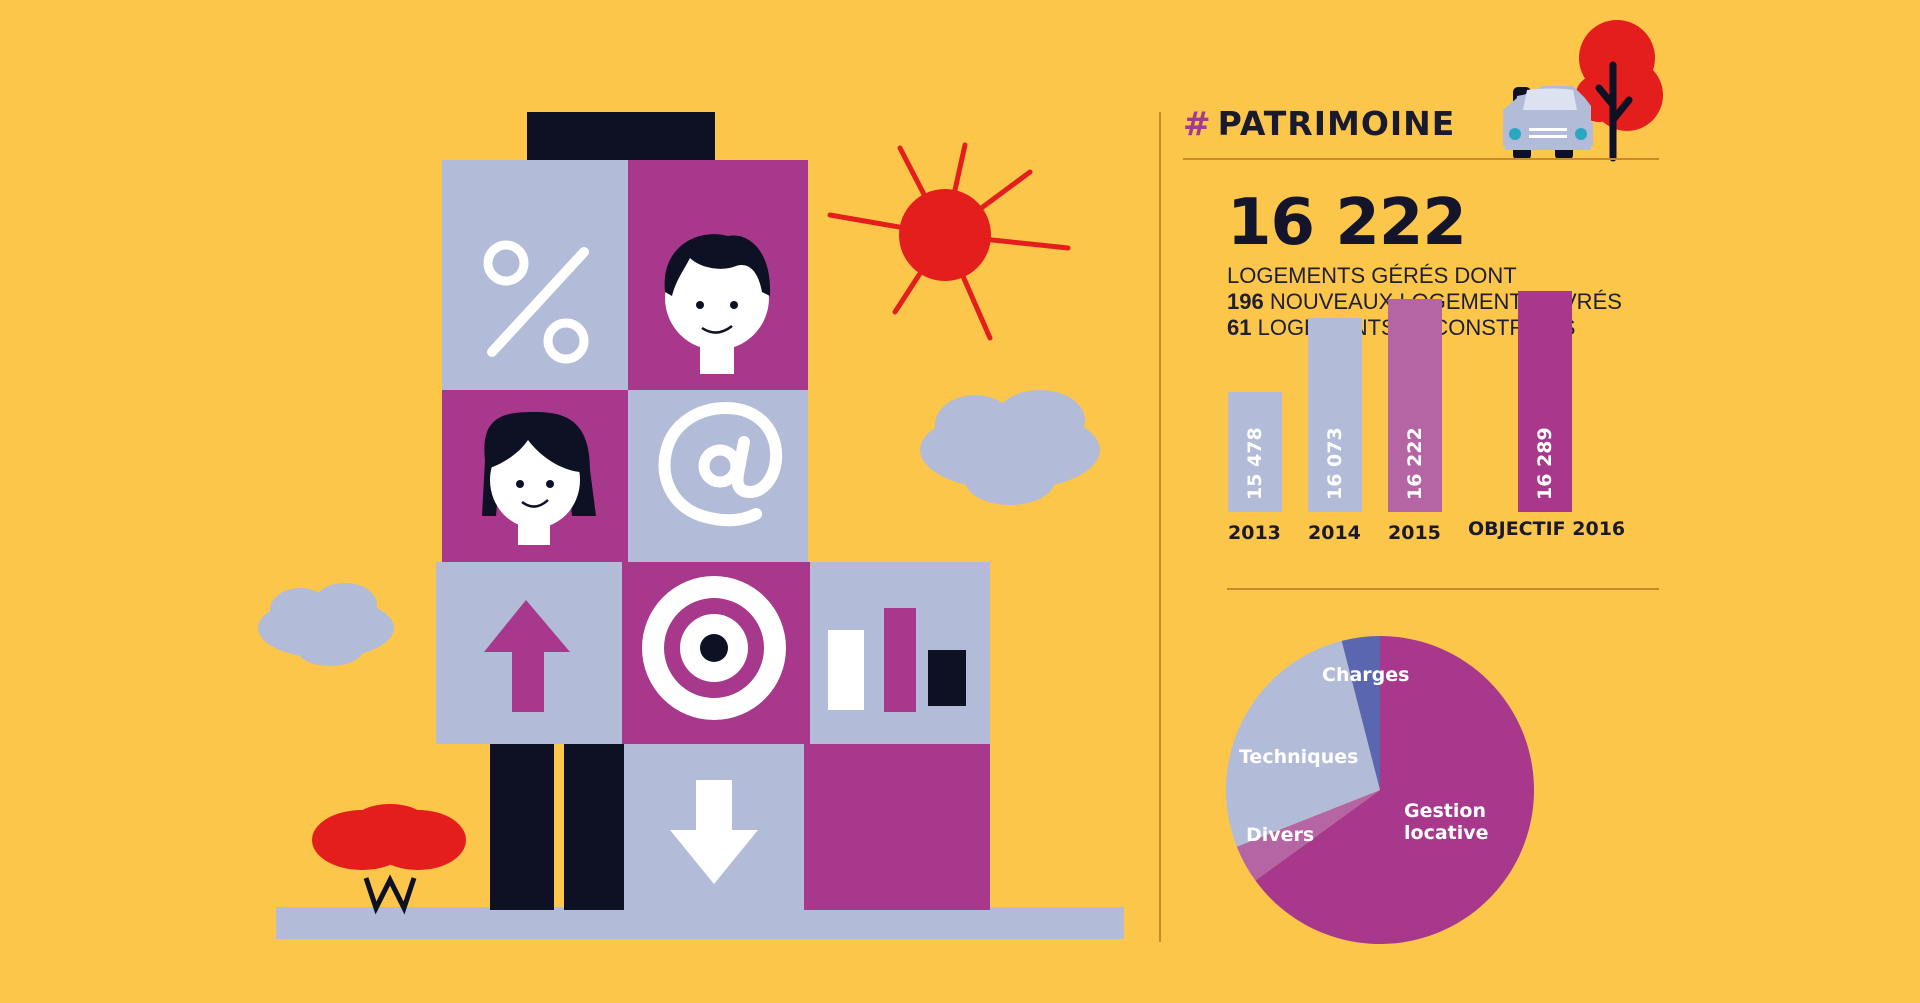  I want to click on deconstructed-label: LOGEMENTS DÉCONSTRUITS, so click(1413, 327).